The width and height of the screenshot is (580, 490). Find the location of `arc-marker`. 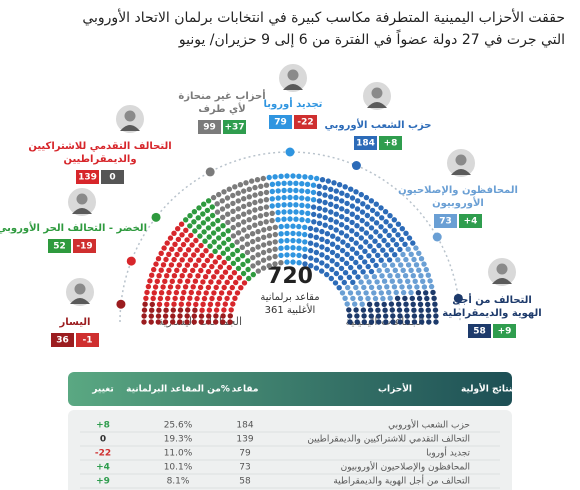

arc-marker is located at coordinates (437, 237).